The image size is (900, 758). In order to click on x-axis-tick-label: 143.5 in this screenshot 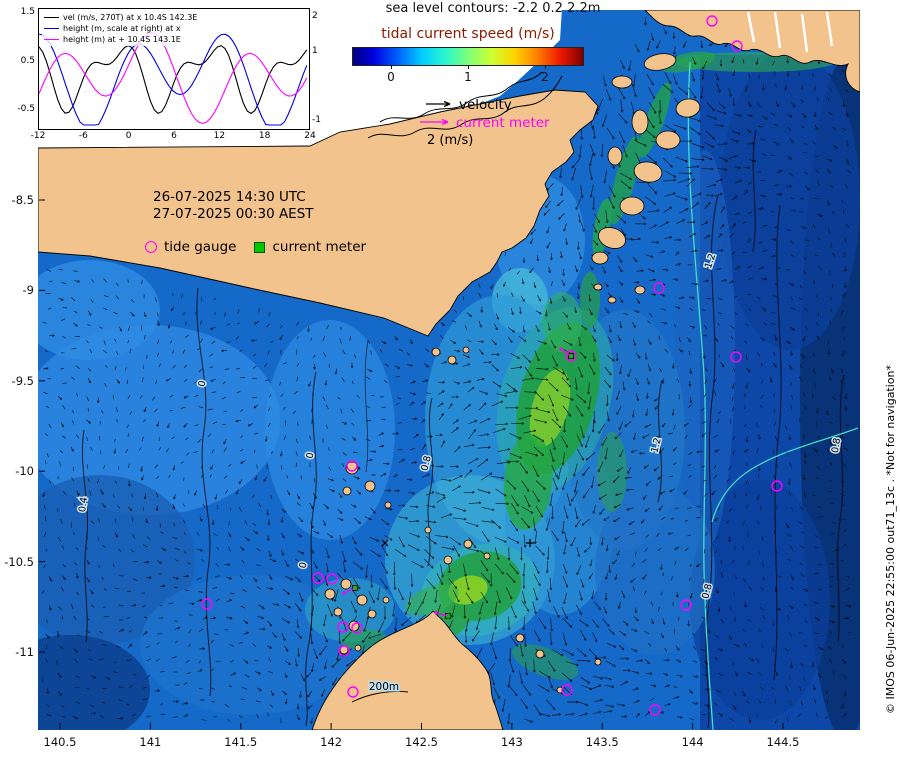, I will do `click(602, 742)`.